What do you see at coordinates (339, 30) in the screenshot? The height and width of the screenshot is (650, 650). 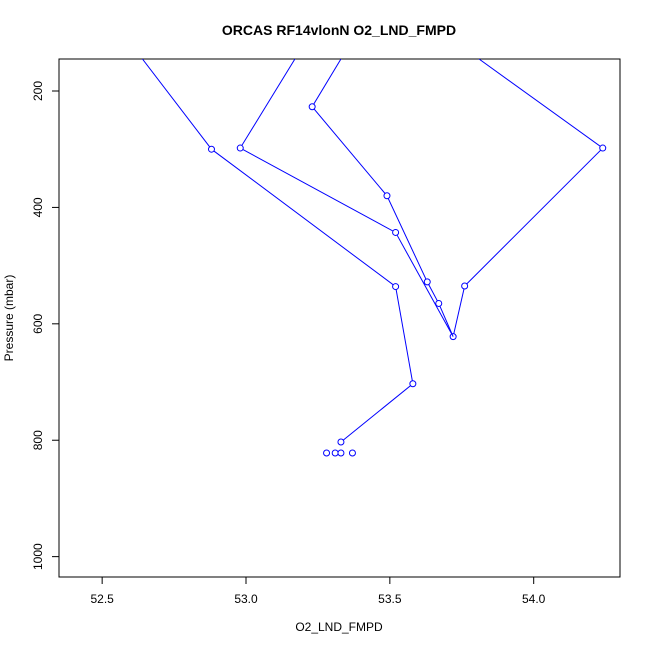 I see `chart-title: ORCAS RF14vlonN O2_LND_FMPD` at bounding box center [339, 30].